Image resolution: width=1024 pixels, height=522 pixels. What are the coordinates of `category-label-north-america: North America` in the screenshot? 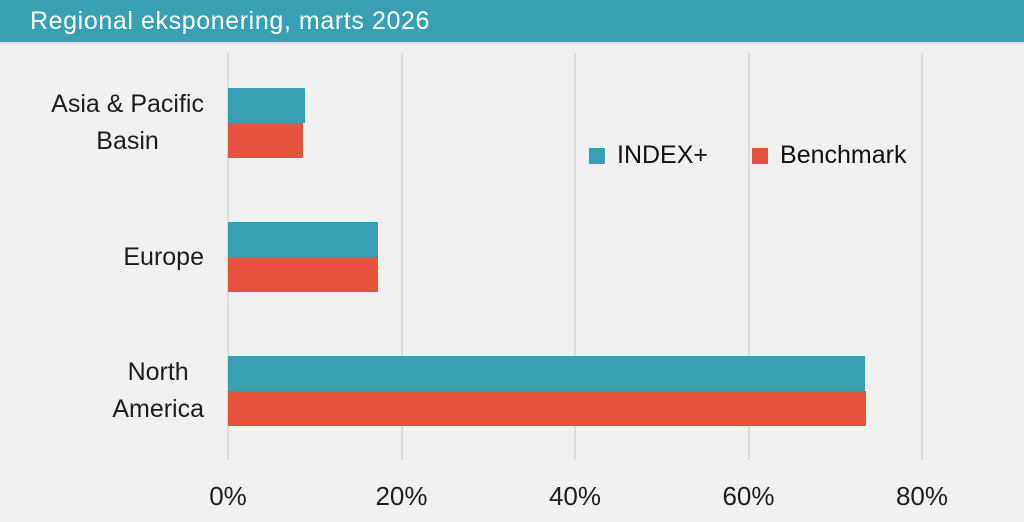 It's located at (158, 391).